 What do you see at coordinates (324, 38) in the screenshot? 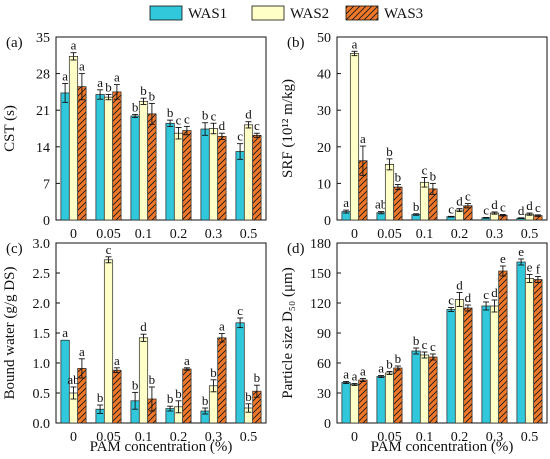
I see `y-tick-label: 50` at bounding box center [324, 38].